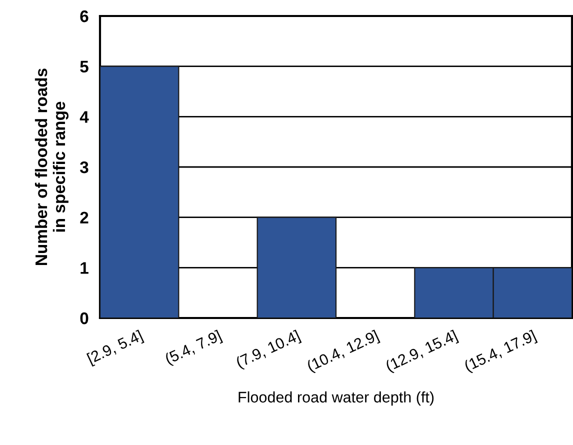 This screenshot has height=445, width=573. Describe the element at coordinates (336, 398) in the screenshot. I see `x-axis-title: Flooded road water depth (ft)` at that location.